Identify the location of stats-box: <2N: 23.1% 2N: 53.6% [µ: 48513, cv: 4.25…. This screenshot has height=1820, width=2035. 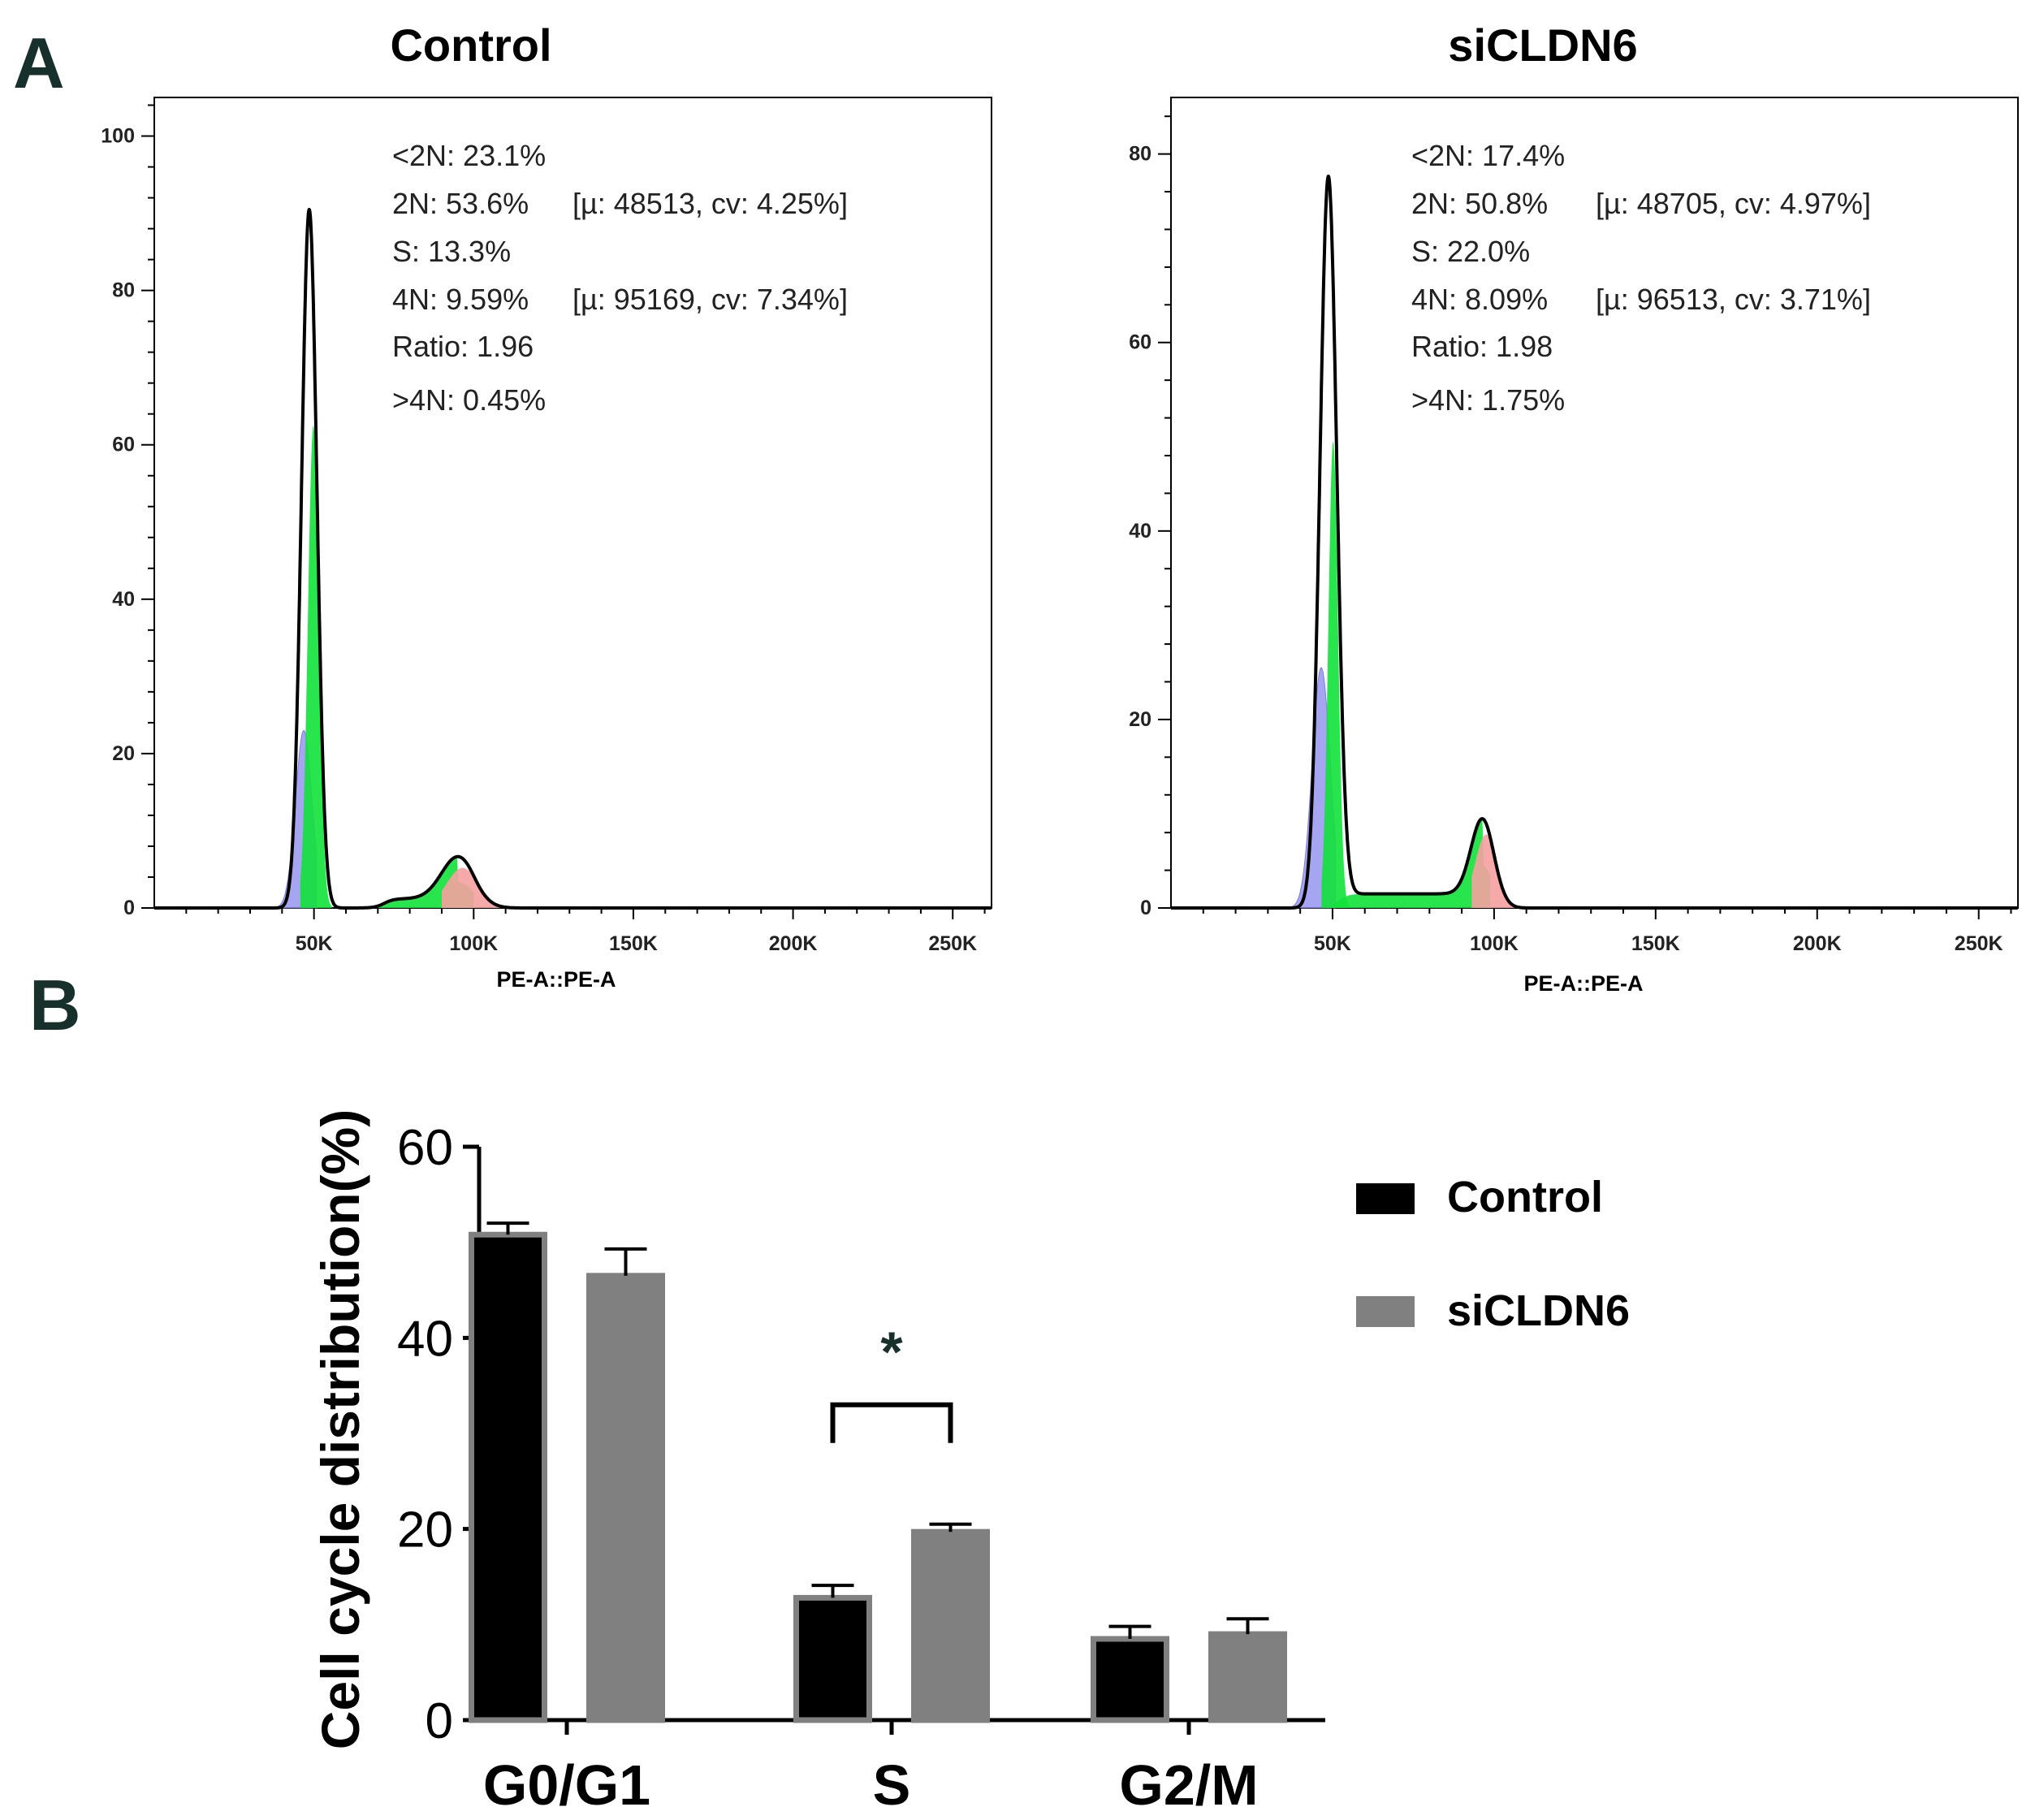
(620, 278).